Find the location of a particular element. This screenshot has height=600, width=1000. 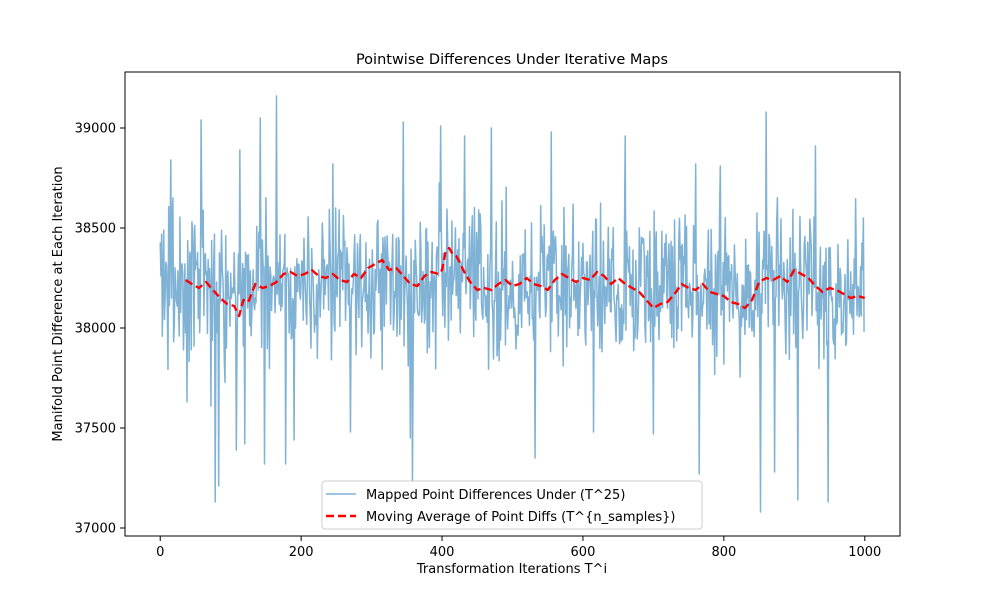

y-tick-label-38500: 38500 is located at coordinates (95, 229).